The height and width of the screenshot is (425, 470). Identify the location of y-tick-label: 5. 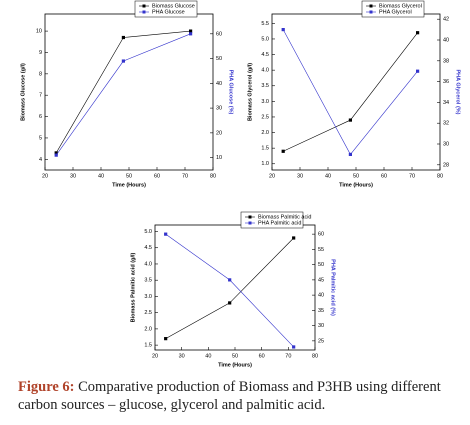
(40, 138).